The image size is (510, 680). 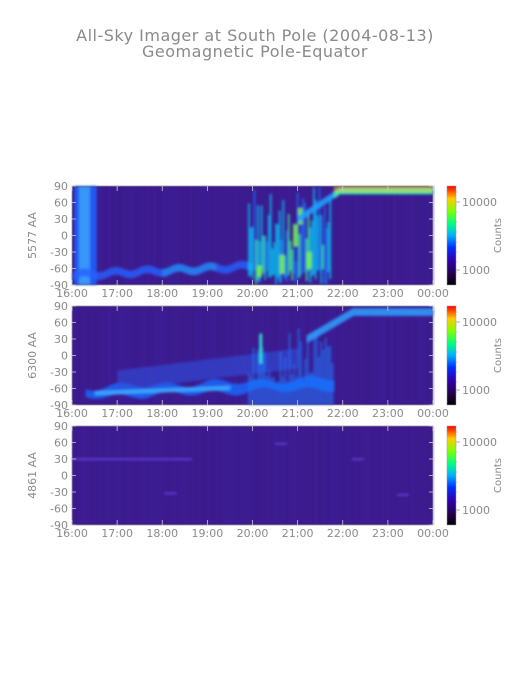 I want to click on panel-background, so click(x=252, y=475).